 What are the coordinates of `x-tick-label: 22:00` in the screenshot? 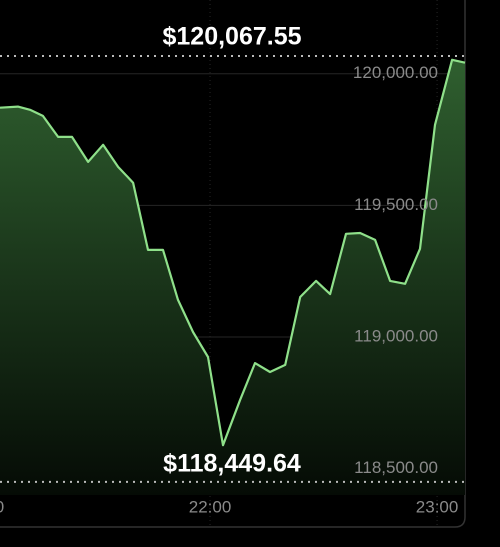 It's located at (210, 506).